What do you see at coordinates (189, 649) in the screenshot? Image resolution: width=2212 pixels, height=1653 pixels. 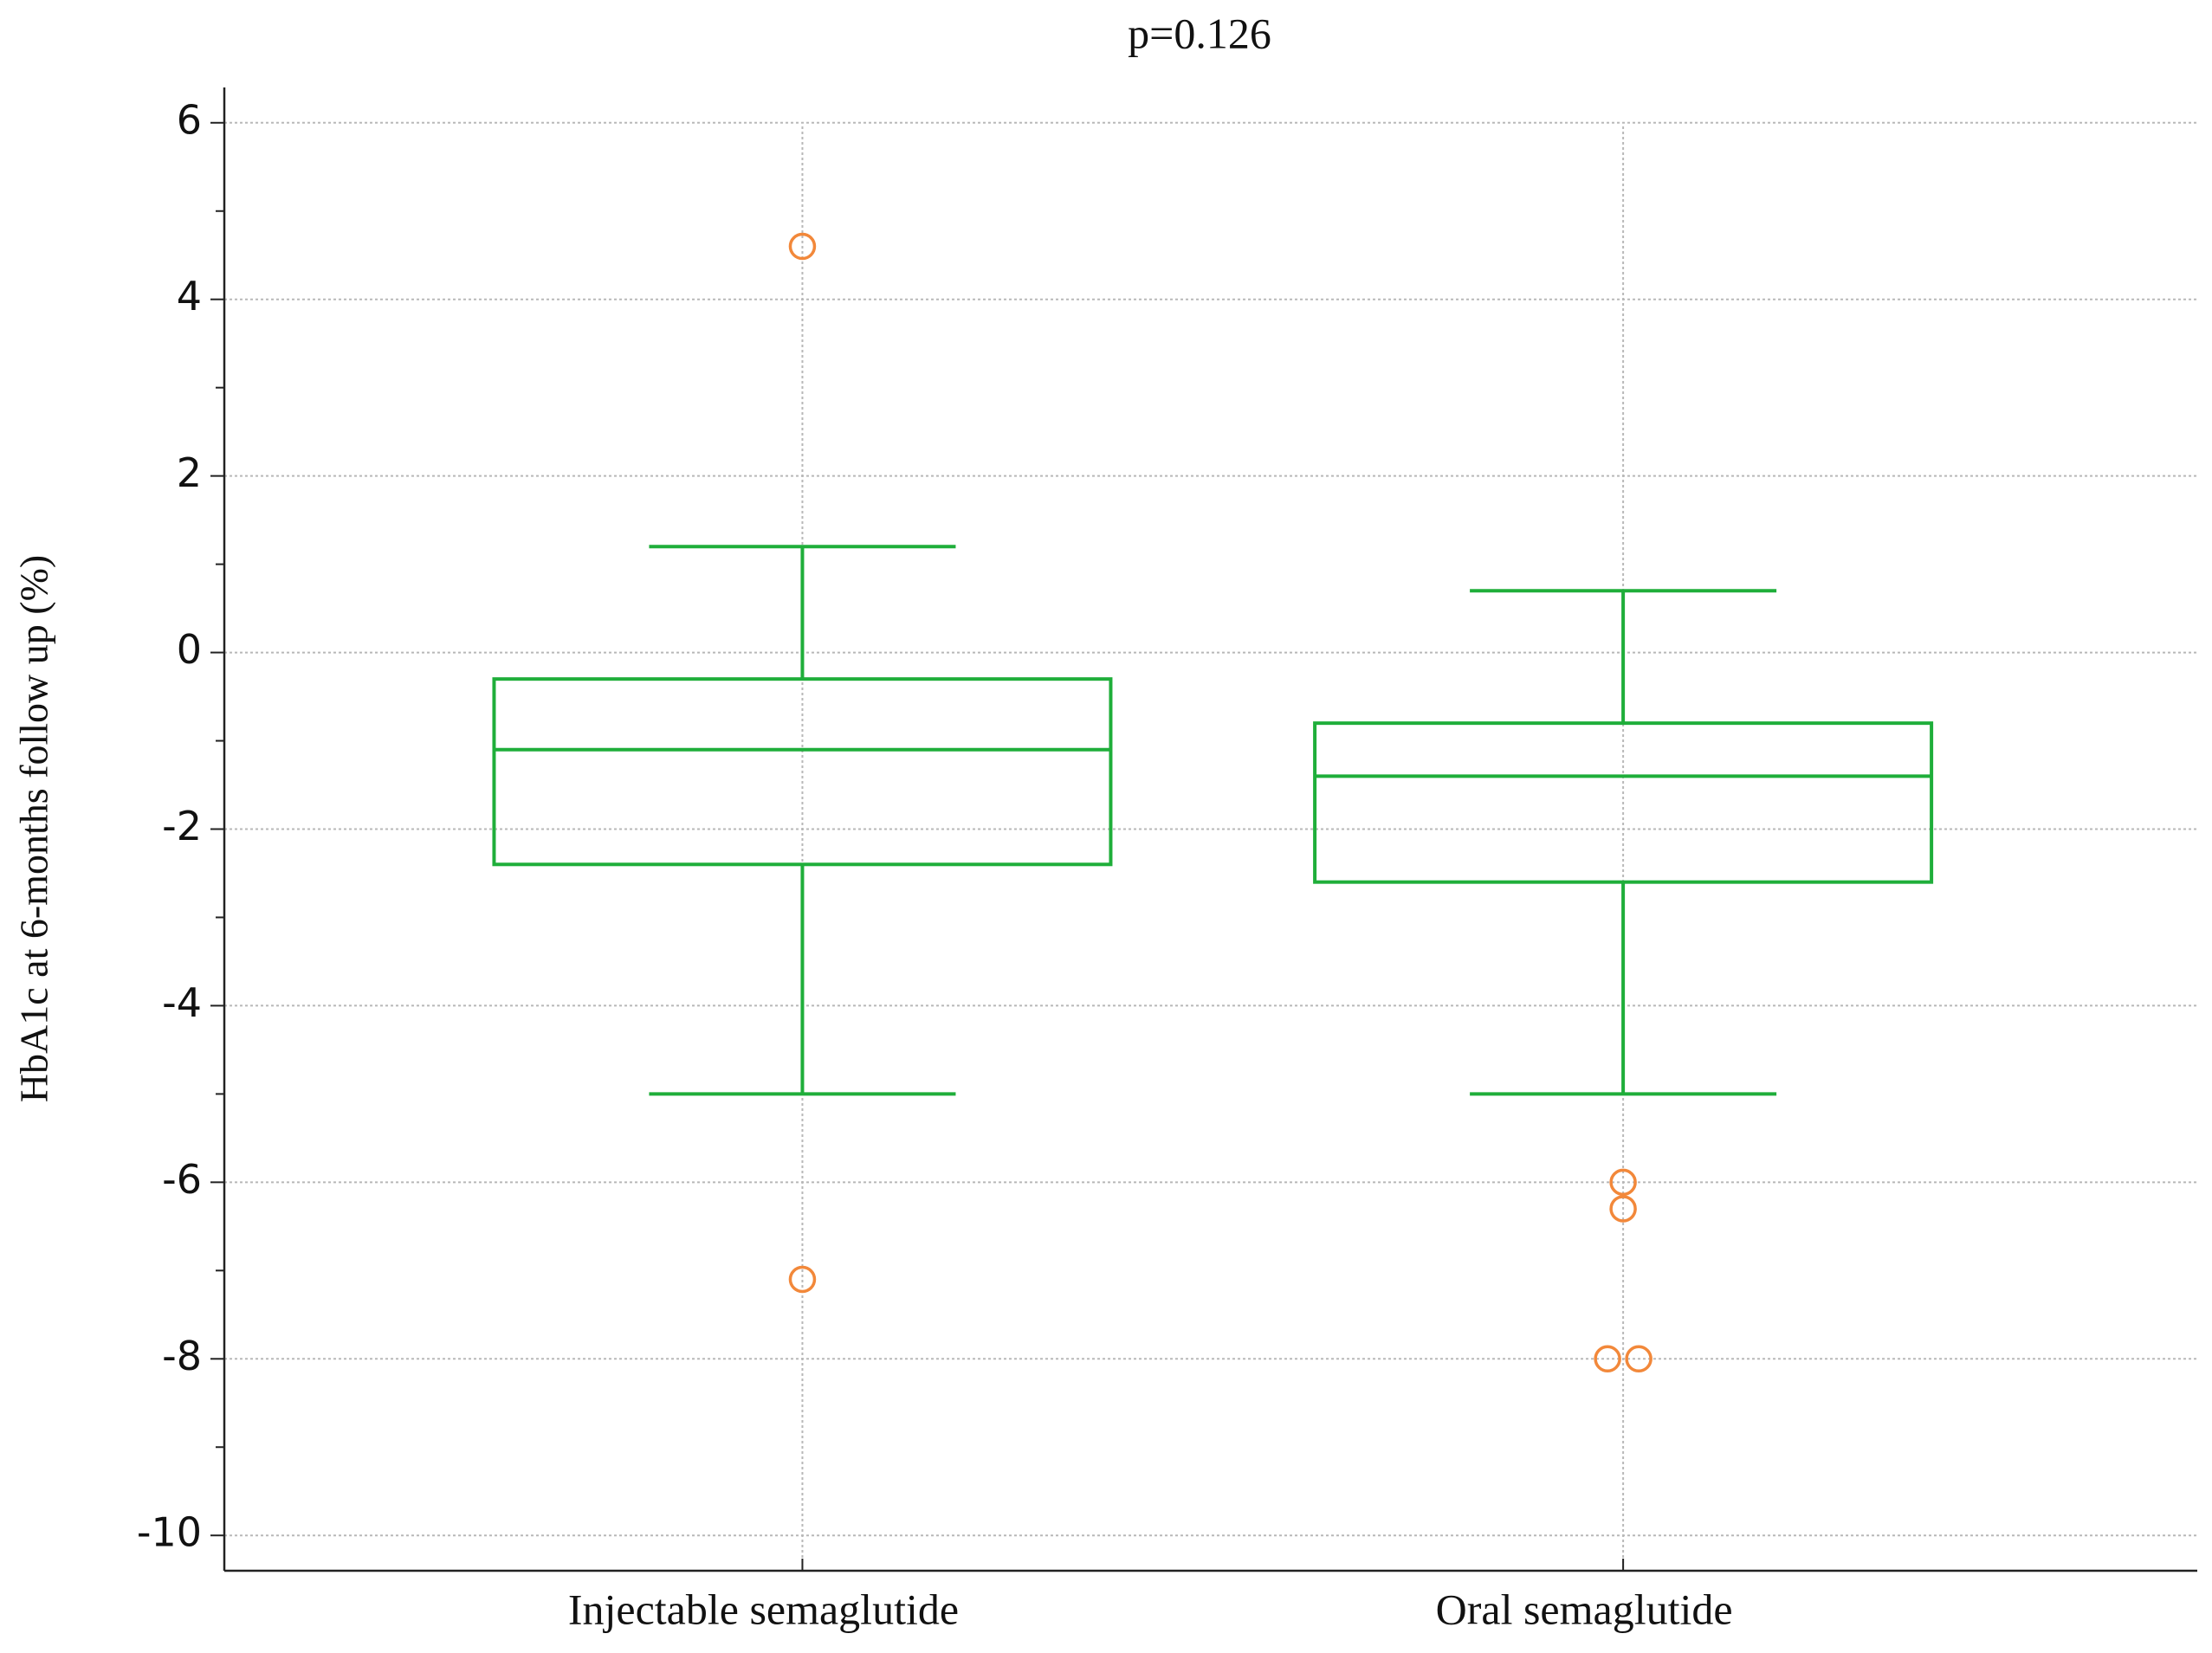 I see `y-tick-label: 0` at bounding box center [189, 649].